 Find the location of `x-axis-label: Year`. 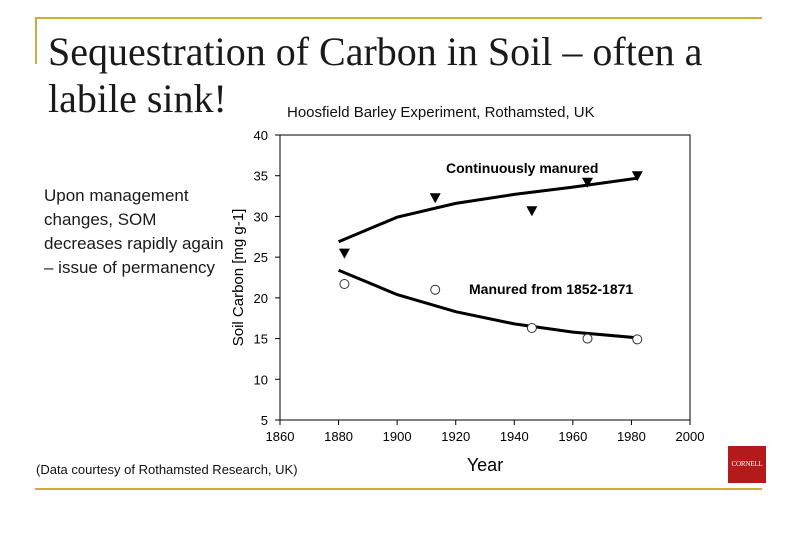

x-axis-label: Year is located at coordinates (485, 465).